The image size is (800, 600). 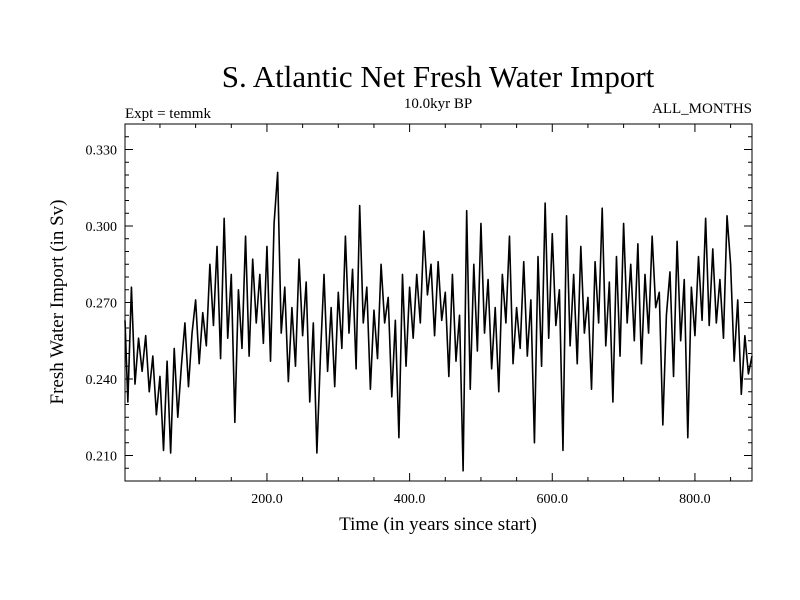 What do you see at coordinates (102, 457) in the screenshot?
I see `y-tick-label: 0.210` at bounding box center [102, 457].